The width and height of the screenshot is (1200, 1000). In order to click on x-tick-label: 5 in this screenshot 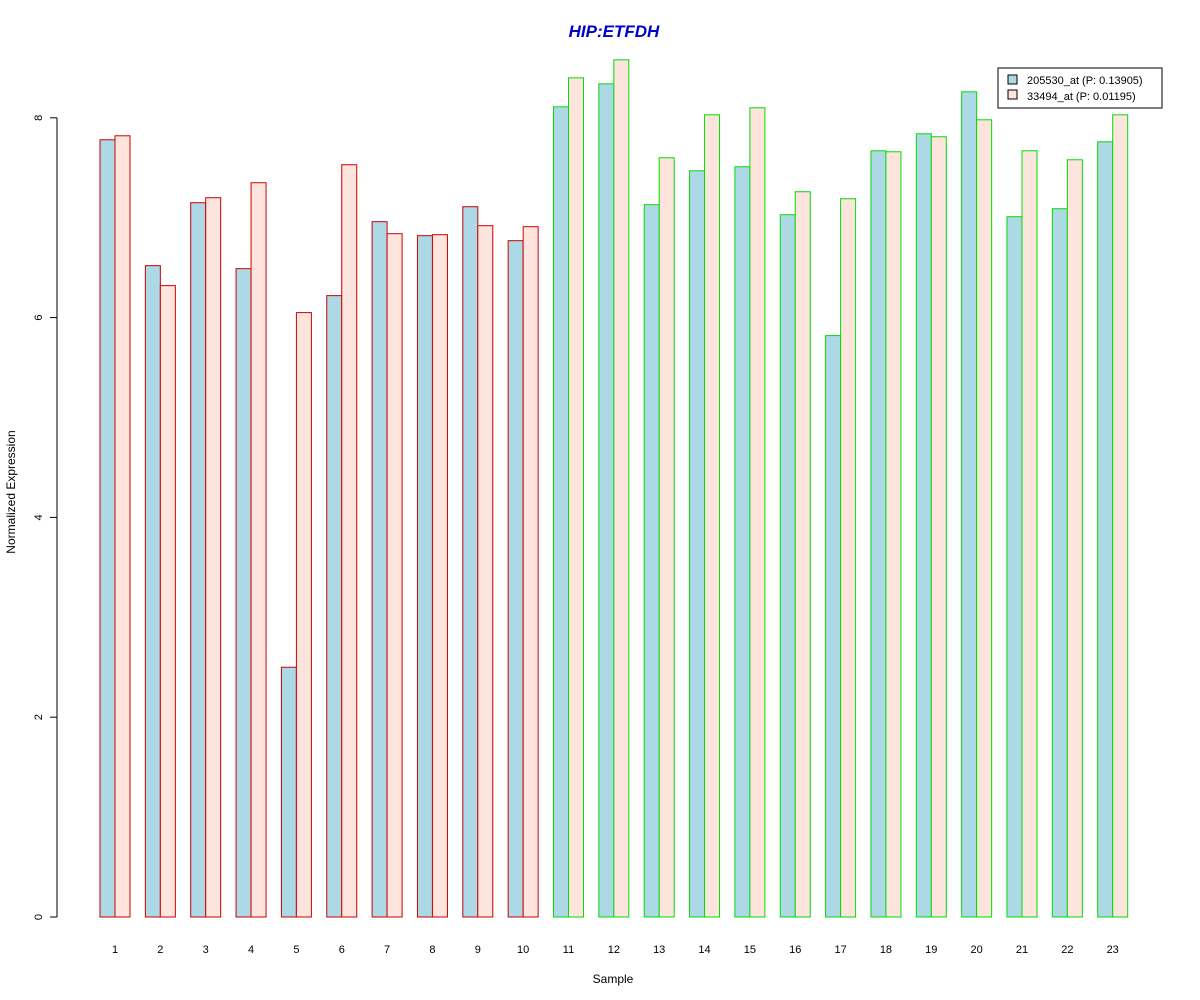, I will do `click(296, 950)`.